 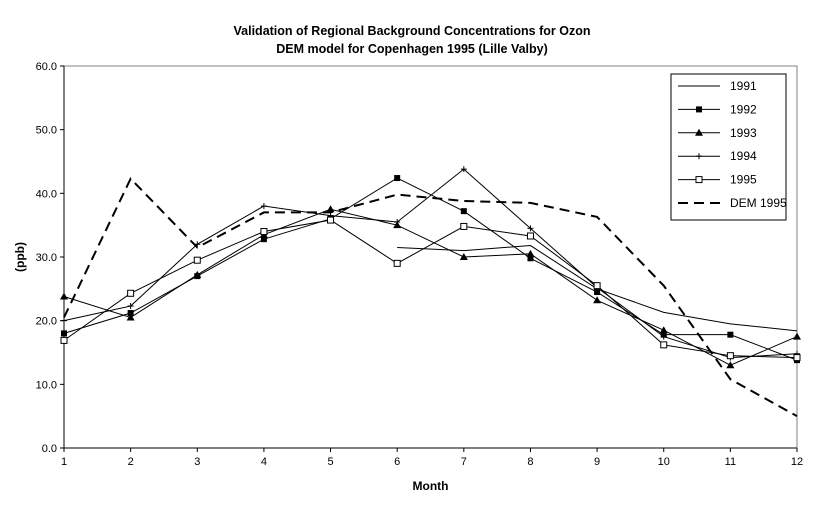 What do you see at coordinates (264, 462) in the screenshot?
I see `x-tick-label: 4` at bounding box center [264, 462].